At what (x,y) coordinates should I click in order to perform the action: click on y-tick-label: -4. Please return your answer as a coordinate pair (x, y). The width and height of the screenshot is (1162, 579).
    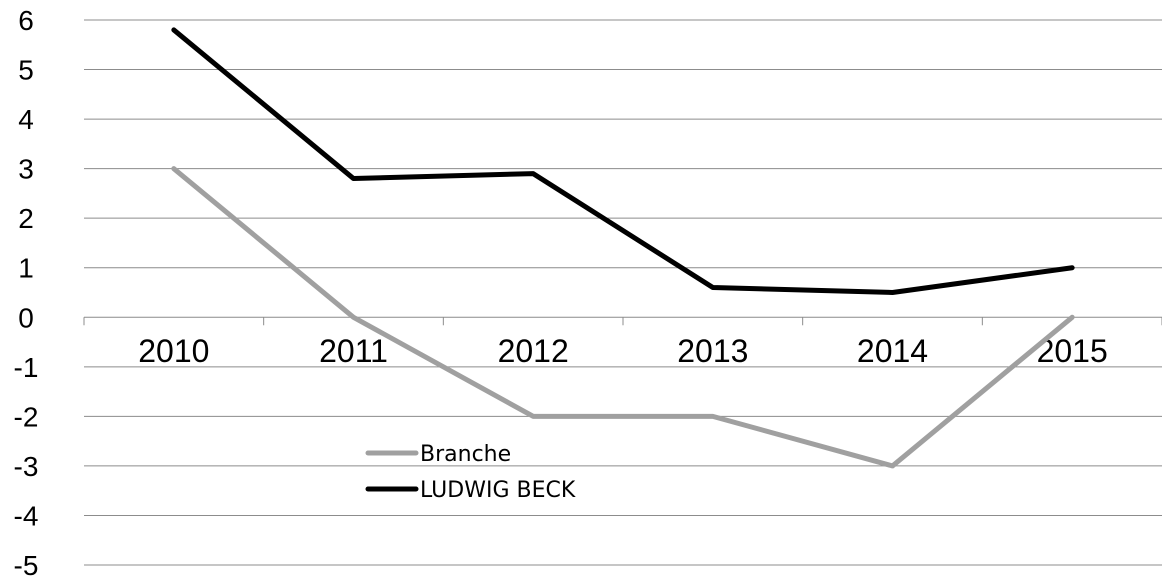
    Looking at the image, I should click on (26, 515).